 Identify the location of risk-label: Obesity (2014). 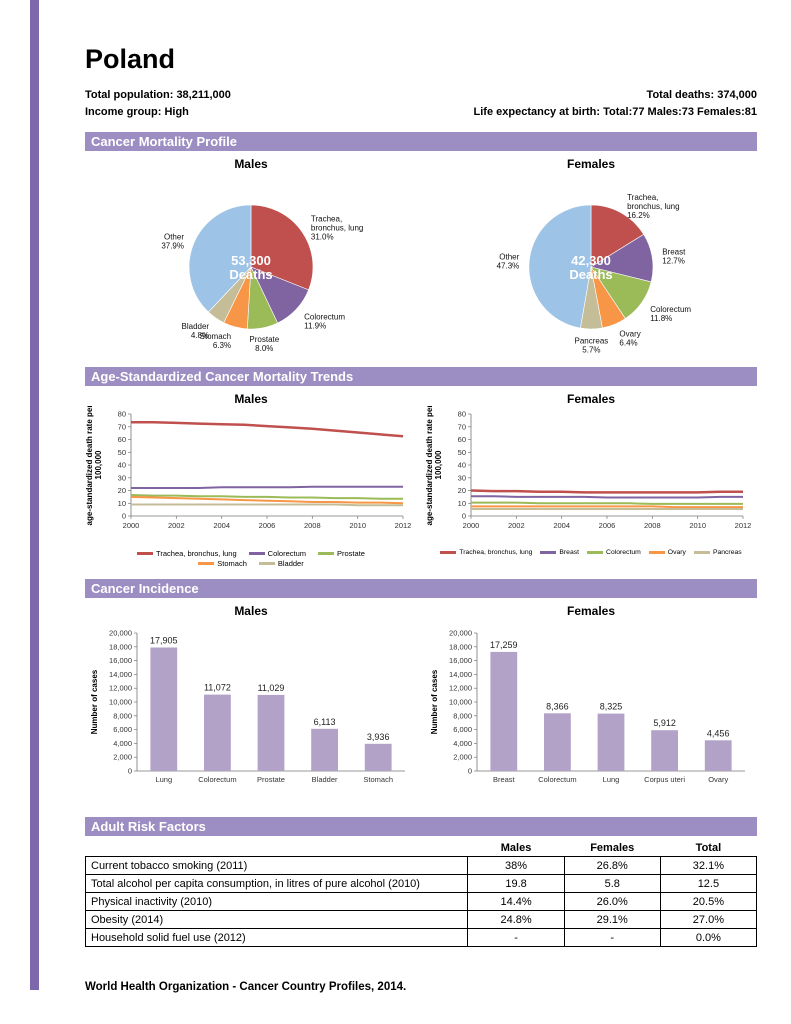
(276, 920).